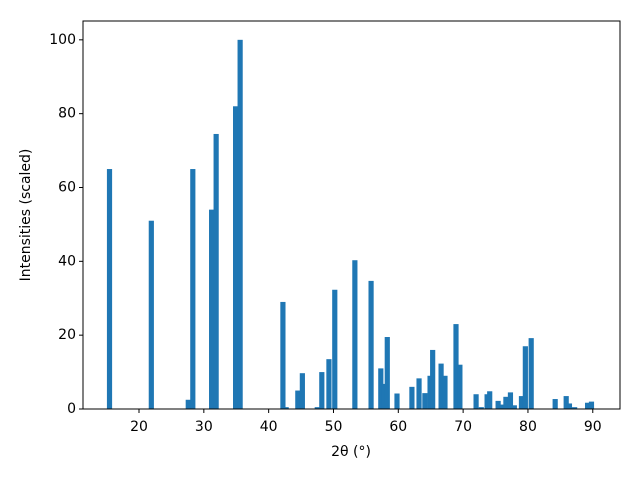 The image size is (640, 484). What do you see at coordinates (334, 427) in the screenshot?
I see `x-tick-label: 50` at bounding box center [334, 427].